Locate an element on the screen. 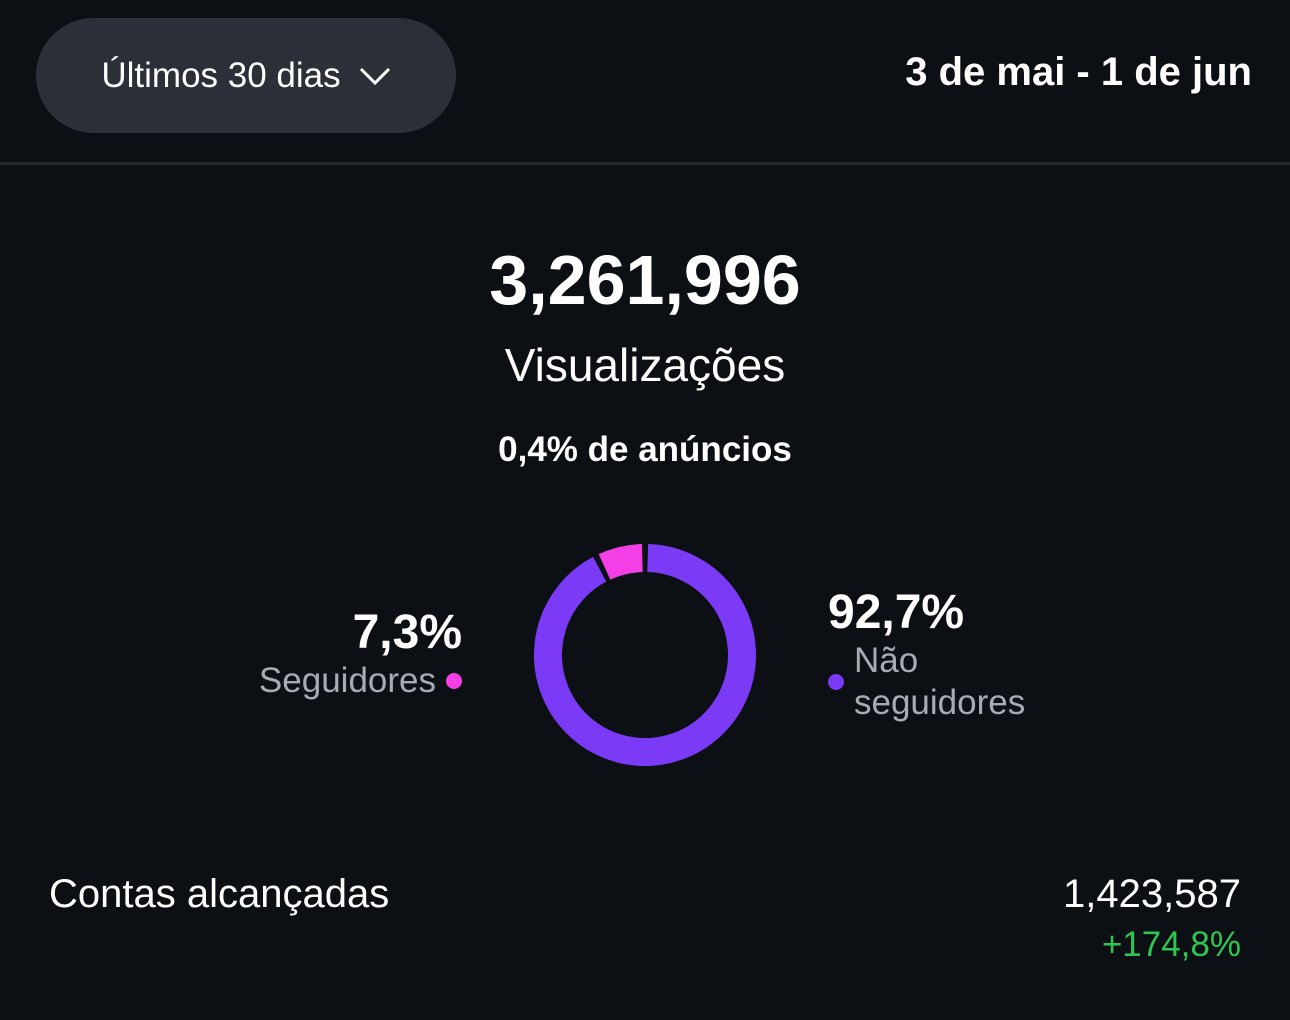  ads-percentage: 0,4% de anúncios is located at coordinates (645, 449).